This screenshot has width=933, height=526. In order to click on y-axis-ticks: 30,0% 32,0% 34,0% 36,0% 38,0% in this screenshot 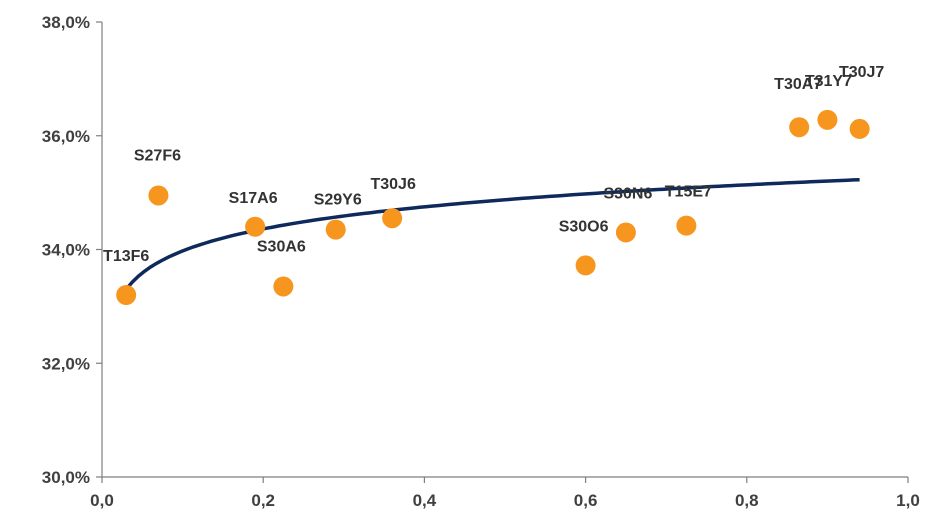, I will do `click(72, 250)`.